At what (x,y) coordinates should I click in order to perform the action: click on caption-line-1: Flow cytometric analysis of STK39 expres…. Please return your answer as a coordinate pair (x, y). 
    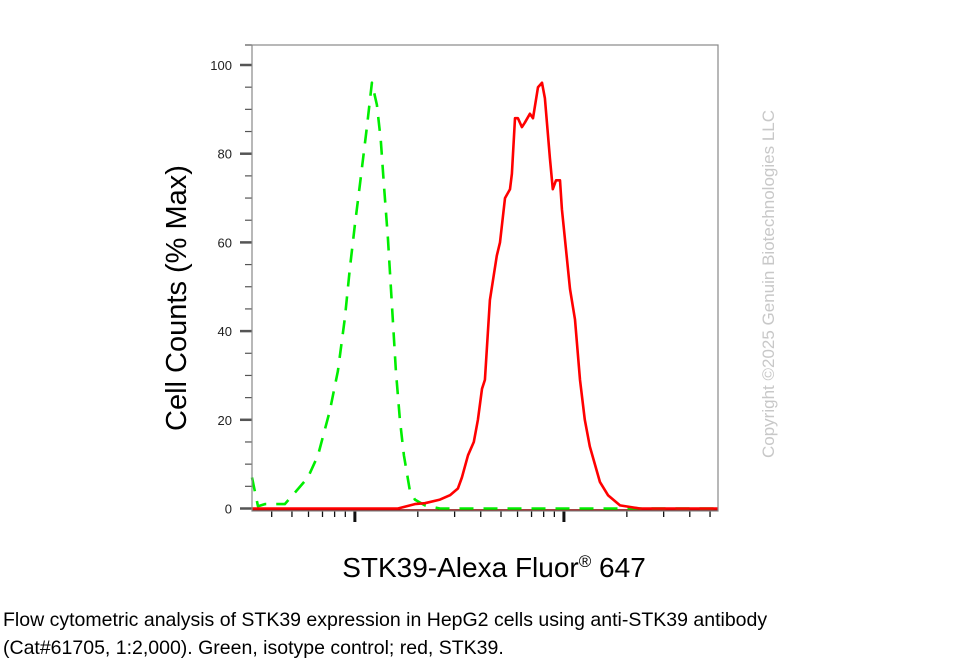
    Looking at the image, I should click on (385, 620).